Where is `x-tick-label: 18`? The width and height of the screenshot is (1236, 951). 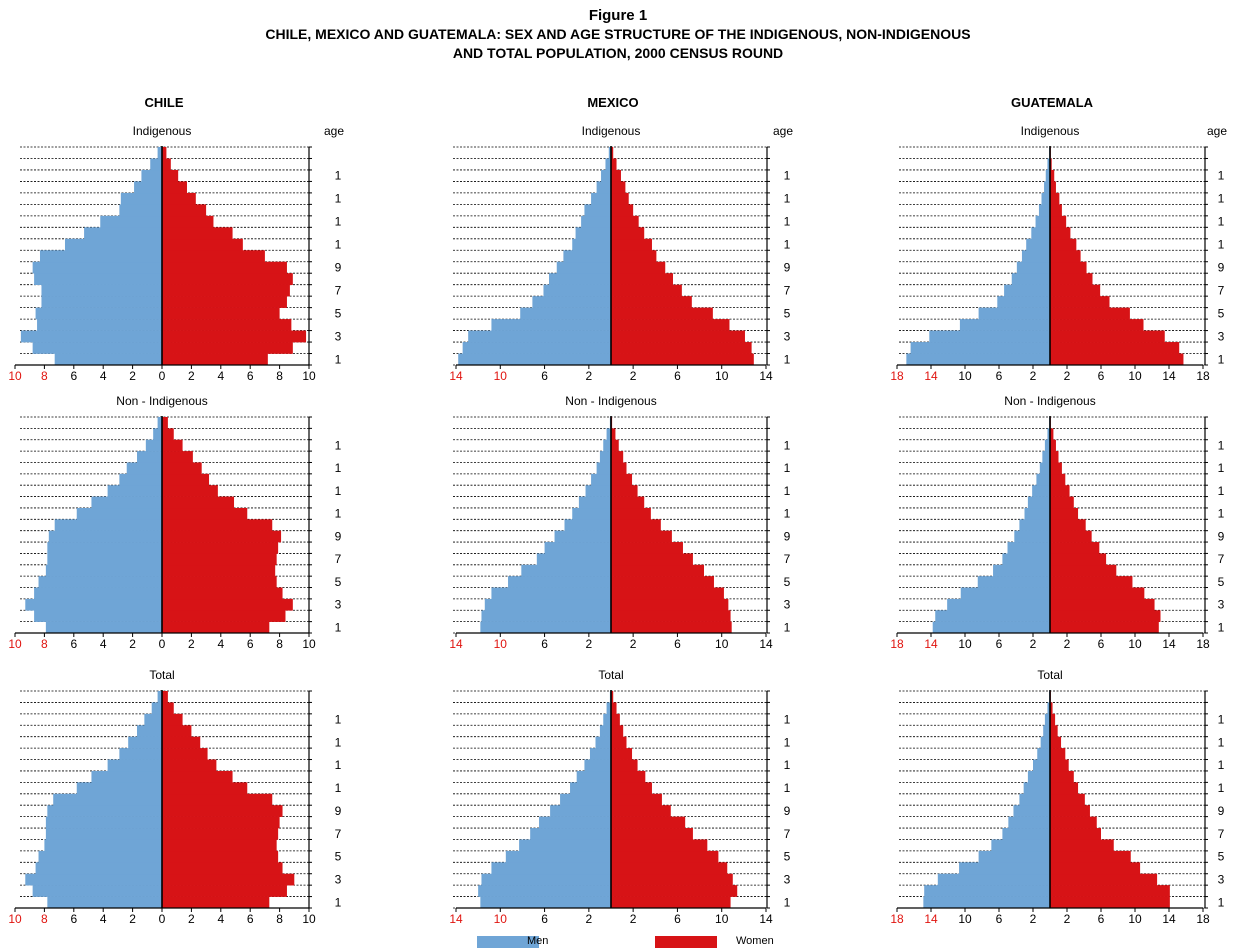 x-tick-label: 18 is located at coordinates (1203, 919).